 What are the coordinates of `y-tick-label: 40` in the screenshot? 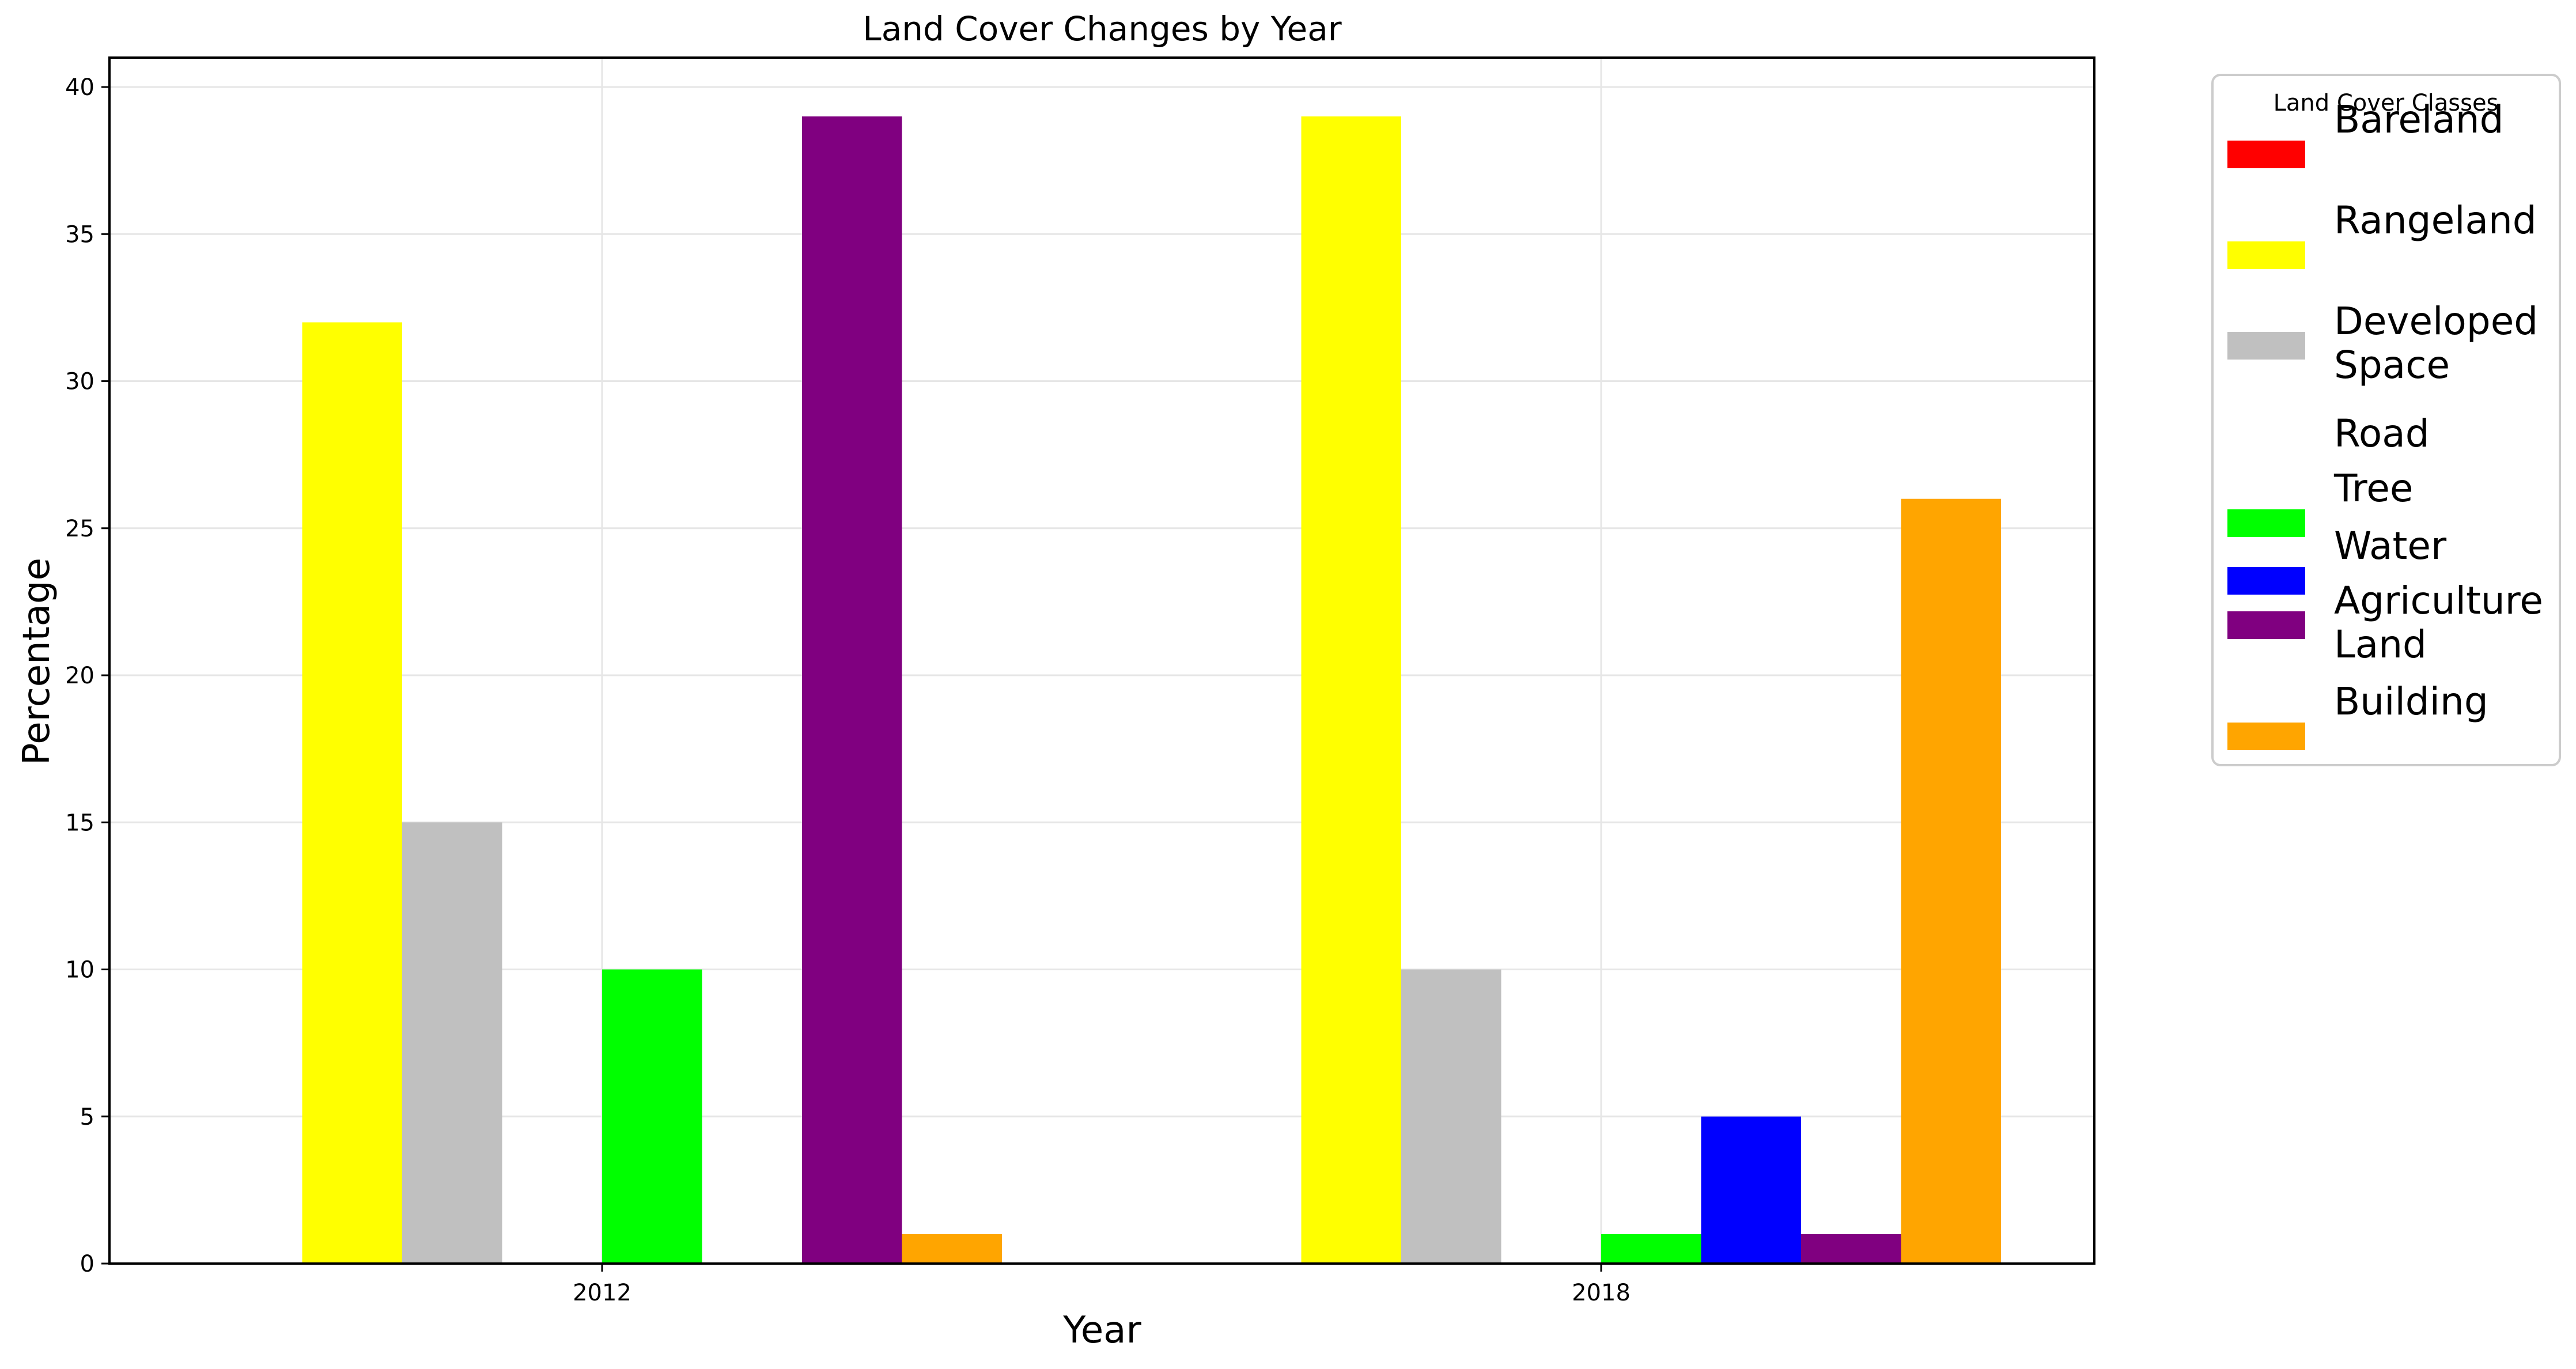 It's located at (79, 87).